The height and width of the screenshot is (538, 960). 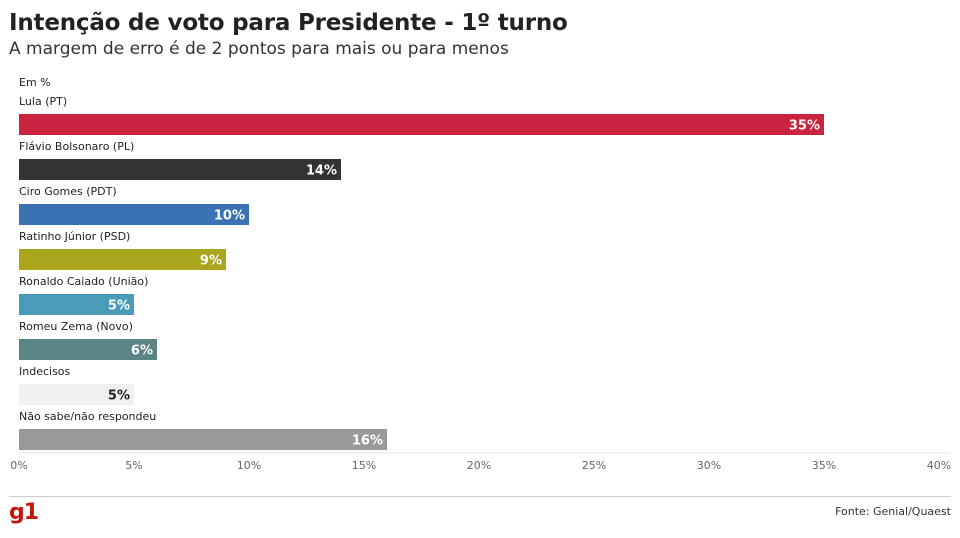 What do you see at coordinates (367, 441) in the screenshot?
I see `bar-value-label: 16%` at bounding box center [367, 441].